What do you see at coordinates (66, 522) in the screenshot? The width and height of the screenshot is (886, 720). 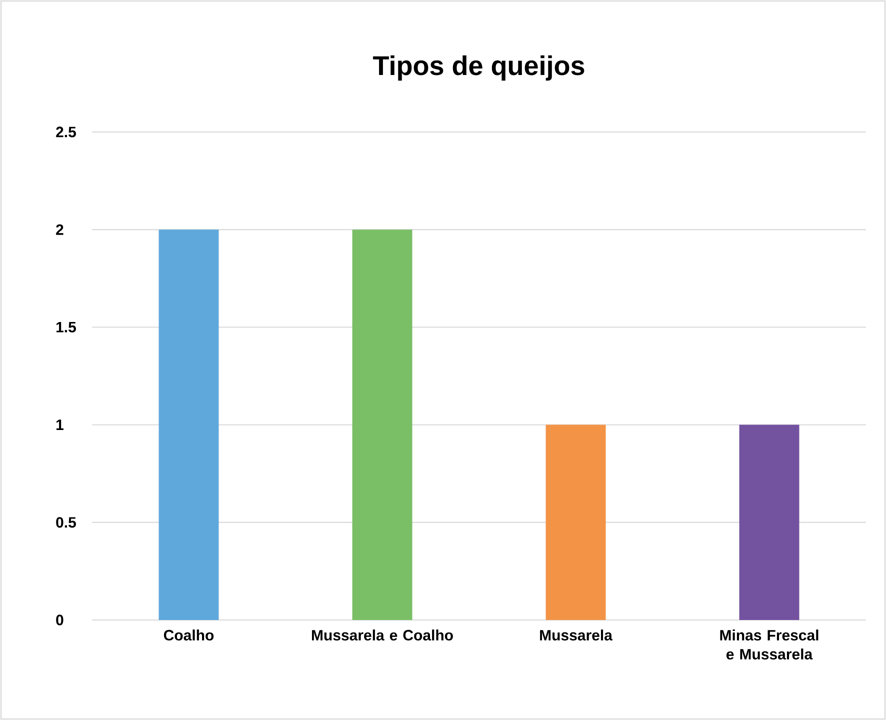 I see `y-tick-label: 0.5` at bounding box center [66, 522].